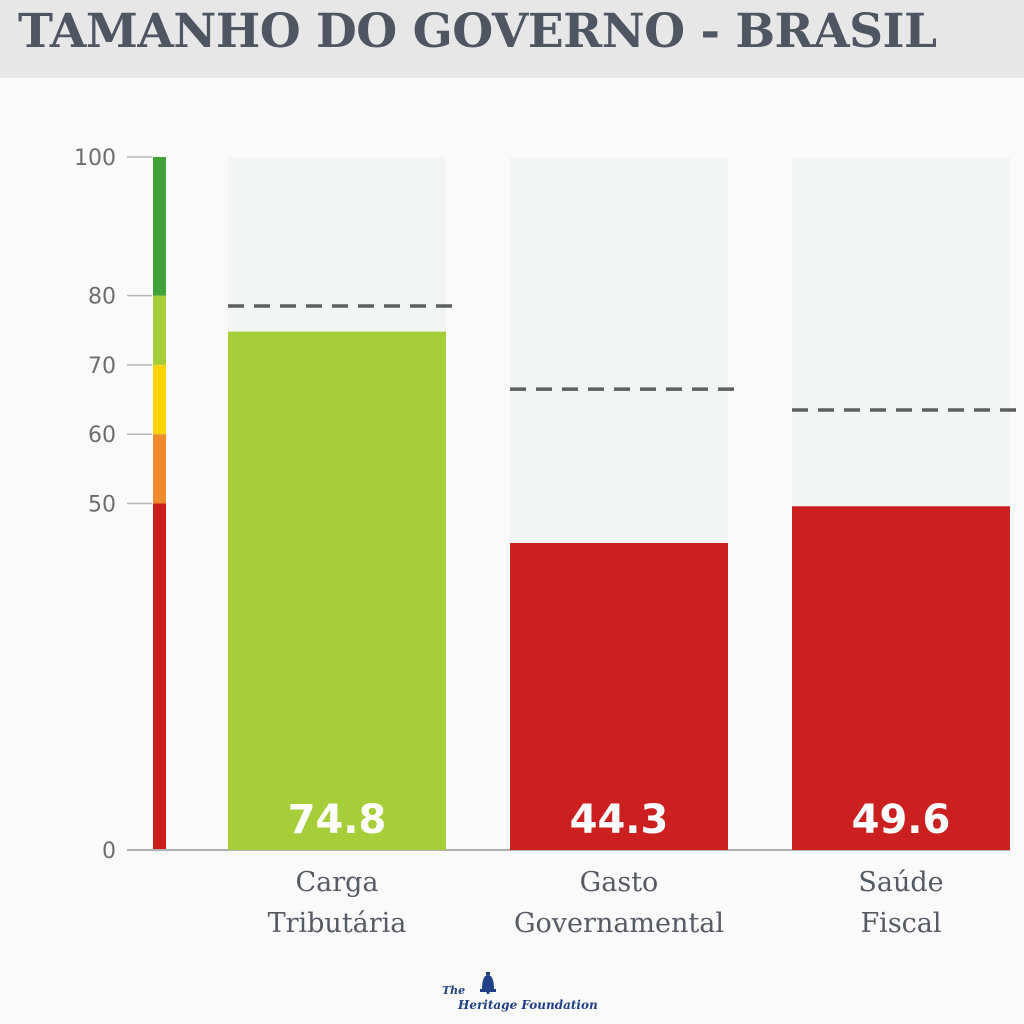  I want to click on y-tick-label-3: 70, so click(102, 366).